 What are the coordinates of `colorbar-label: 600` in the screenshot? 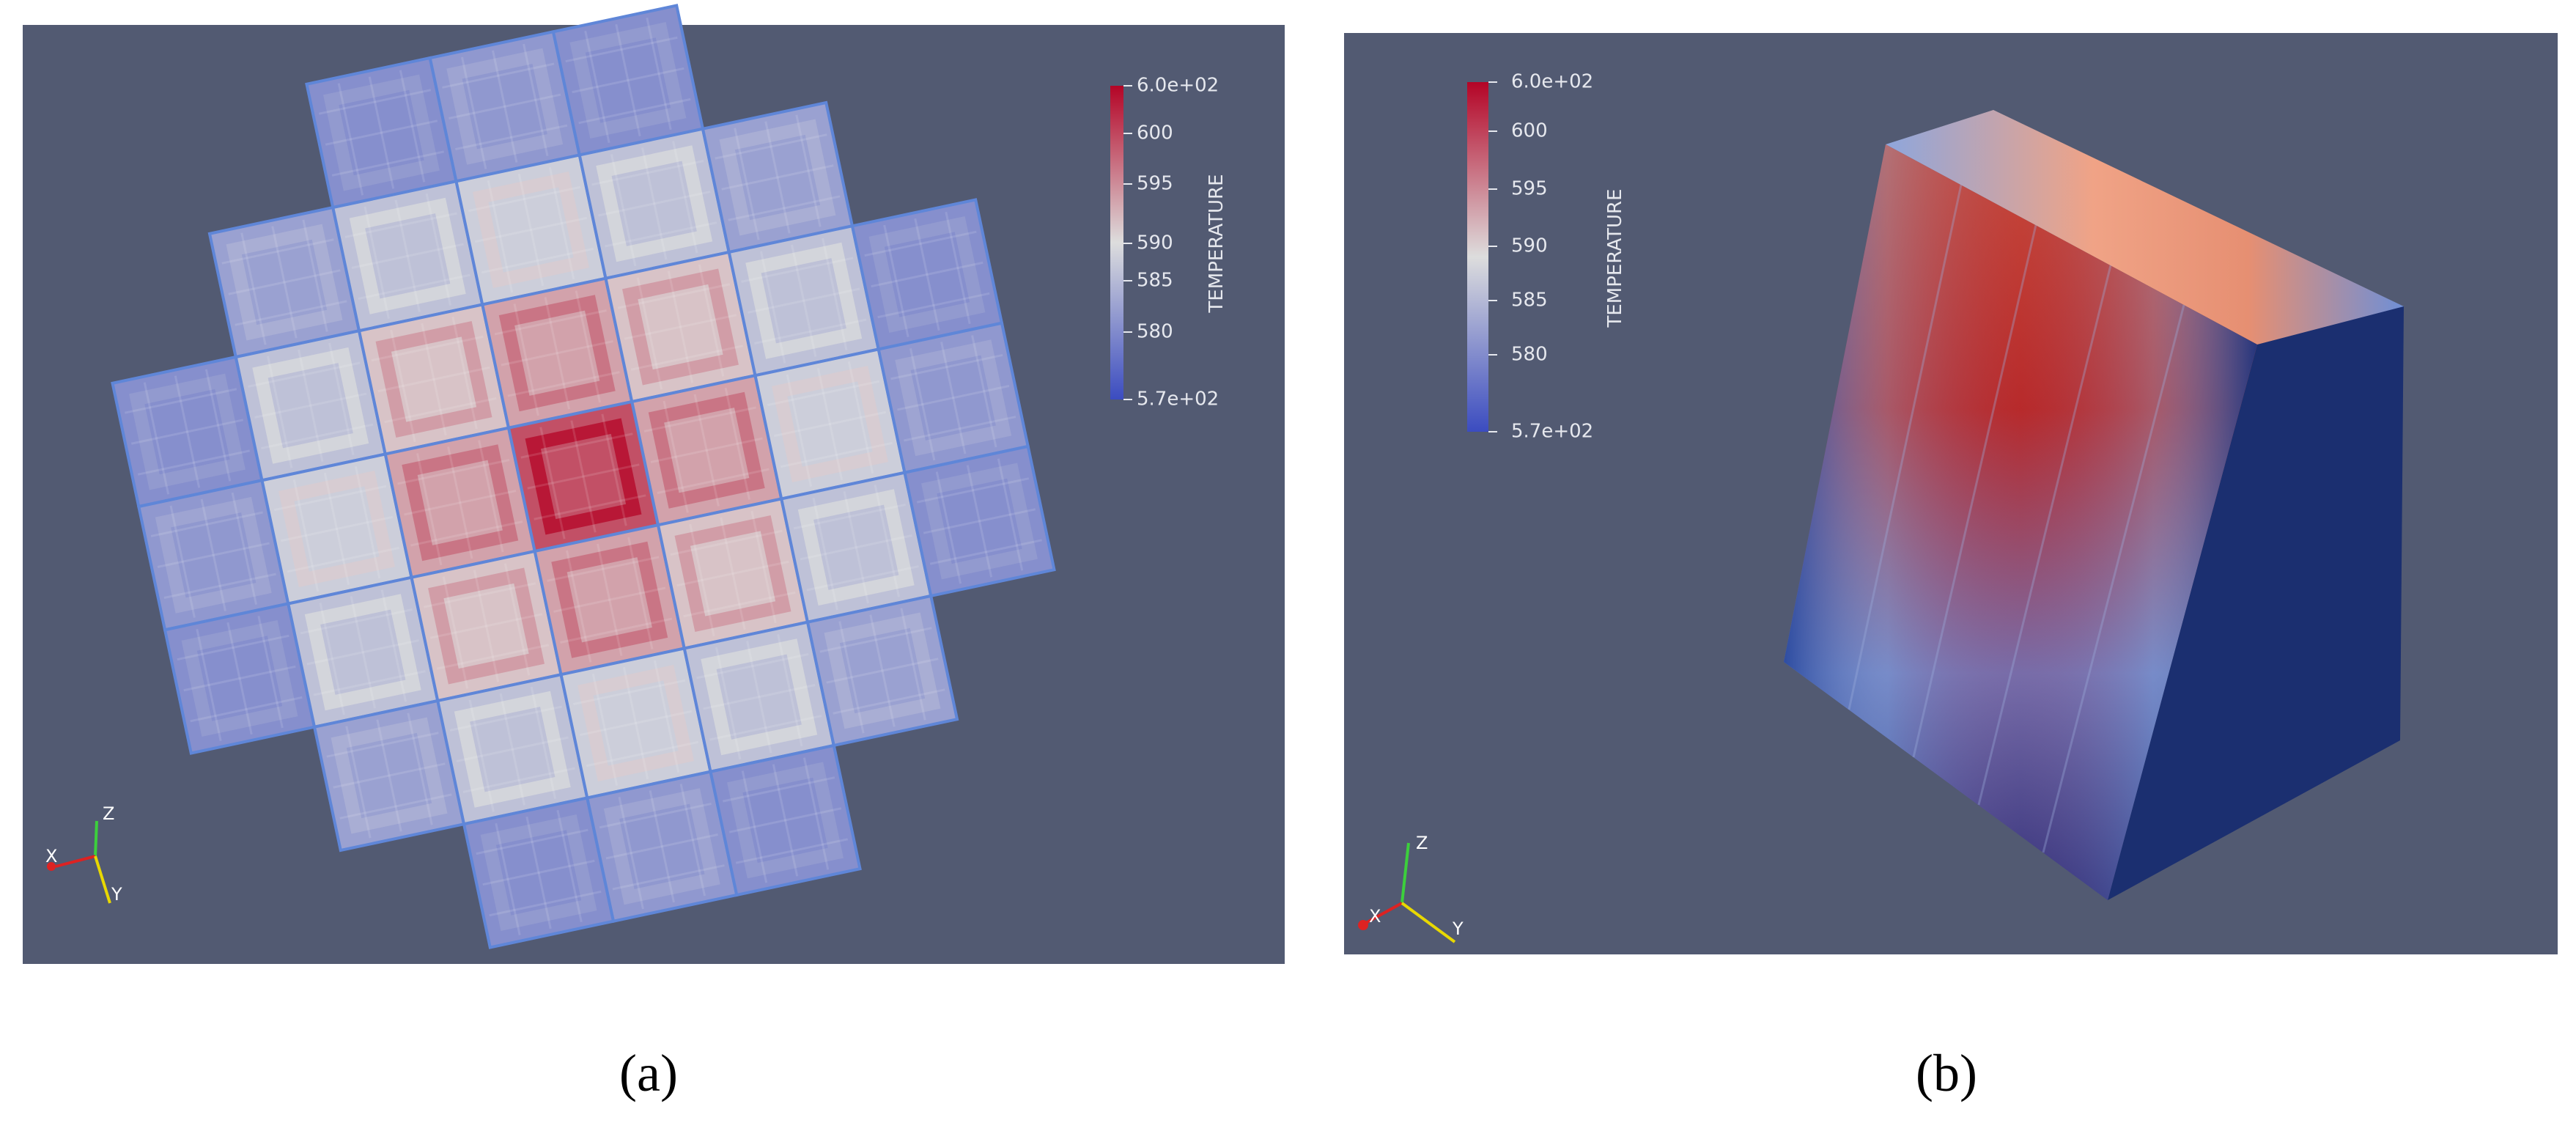 It's located at (1529, 131).